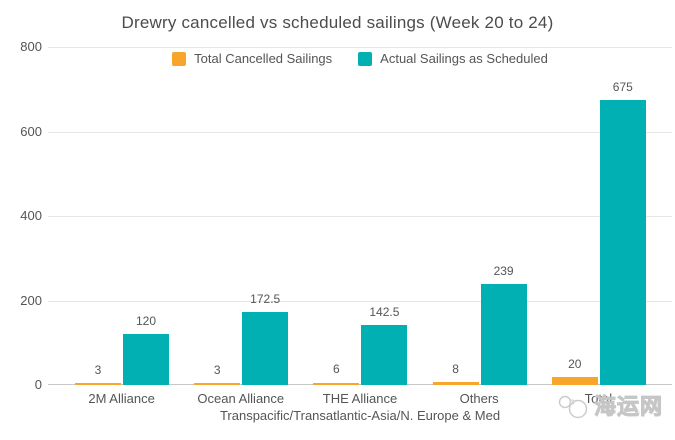  Describe the element at coordinates (464, 58) in the screenshot. I see `legend-label-scheduled: Actual Sailings as Scheduled` at that location.